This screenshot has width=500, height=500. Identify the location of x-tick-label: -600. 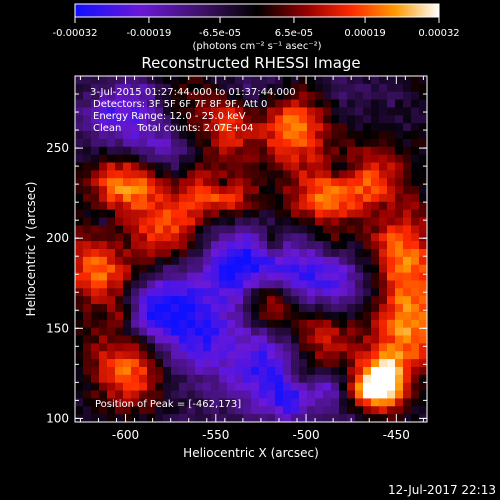
(125, 435).